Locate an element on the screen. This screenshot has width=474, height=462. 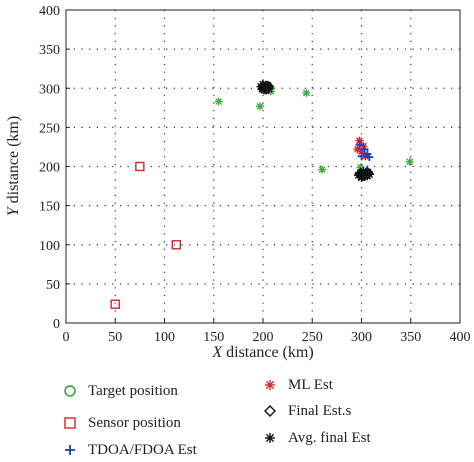
y-tick-label: 0 is located at coordinates (56, 324).